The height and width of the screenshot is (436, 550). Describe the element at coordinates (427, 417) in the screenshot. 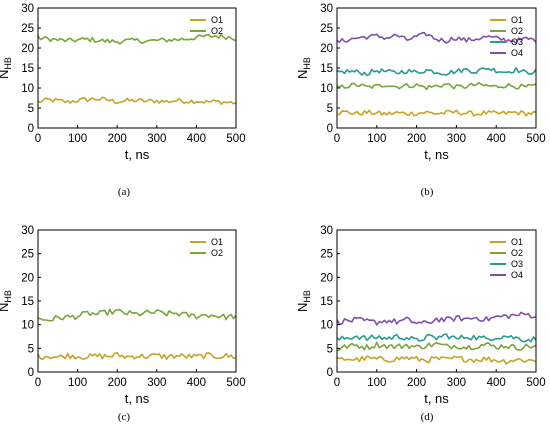

I see `panel-label: (d)` at that location.